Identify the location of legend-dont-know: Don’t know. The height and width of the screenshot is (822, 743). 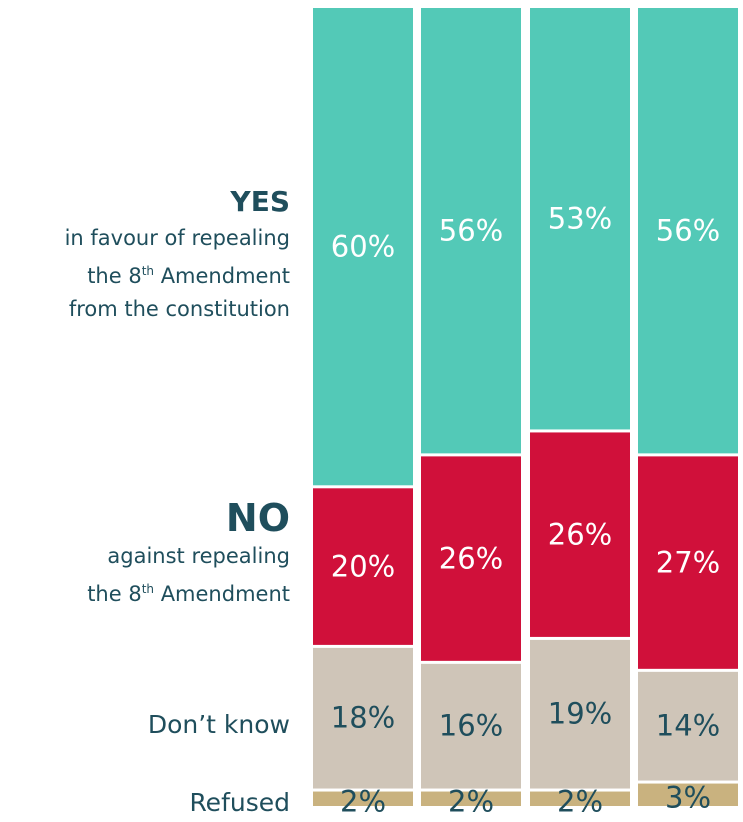
(218, 724).